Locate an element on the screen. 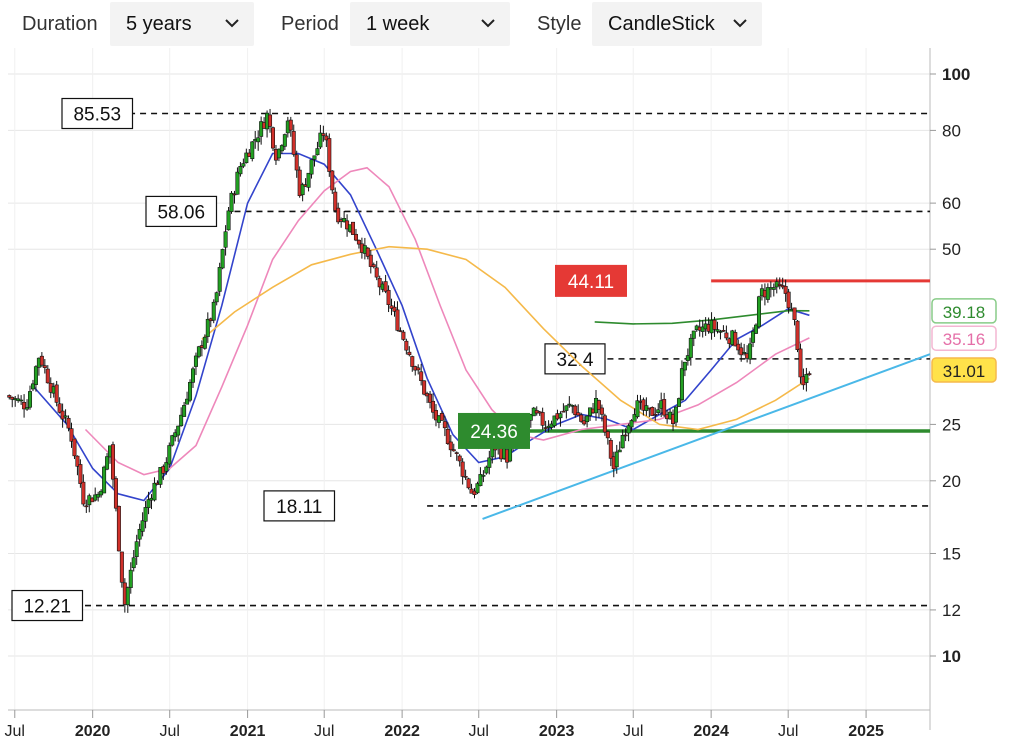  x-tick-label: 2025 is located at coordinates (866, 731).